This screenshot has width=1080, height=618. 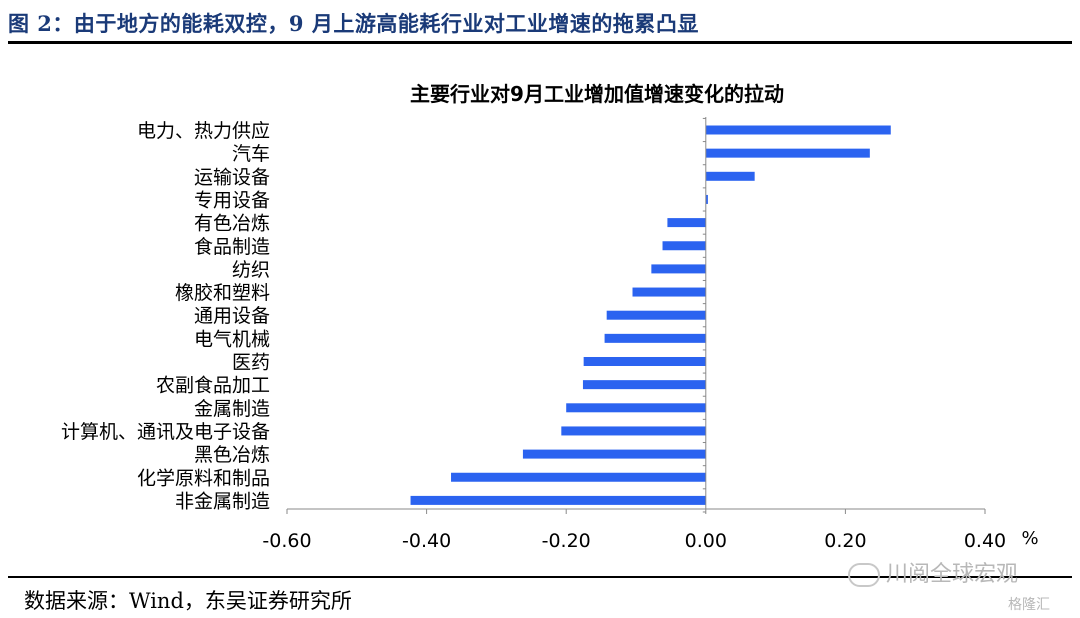 What do you see at coordinates (165, 432) in the screenshot?
I see `category-label: 计算机、通讯及电子设备` at bounding box center [165, 432].